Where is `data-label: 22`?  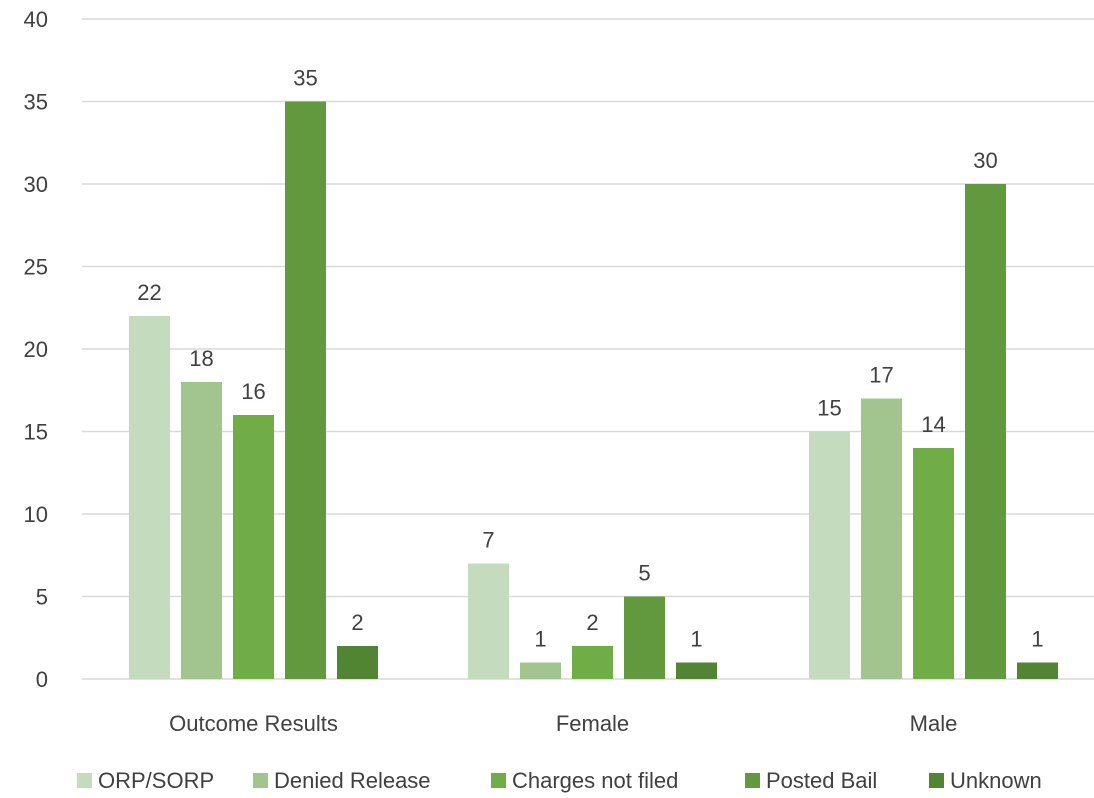 data-label: 22 is located at coordinates (149, 292).